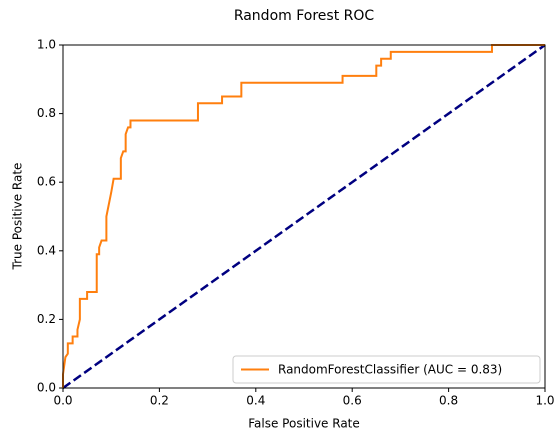 This screenshot has height=436, width=558. I want to click on y-tick-label: 1.0, so click(46, 45).